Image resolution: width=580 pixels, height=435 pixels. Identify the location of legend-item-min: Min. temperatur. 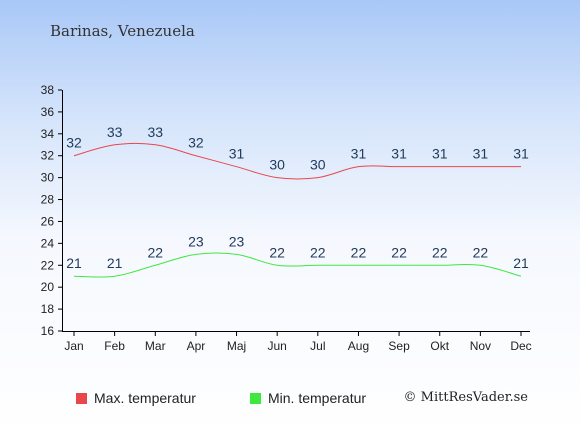
(308, 398).